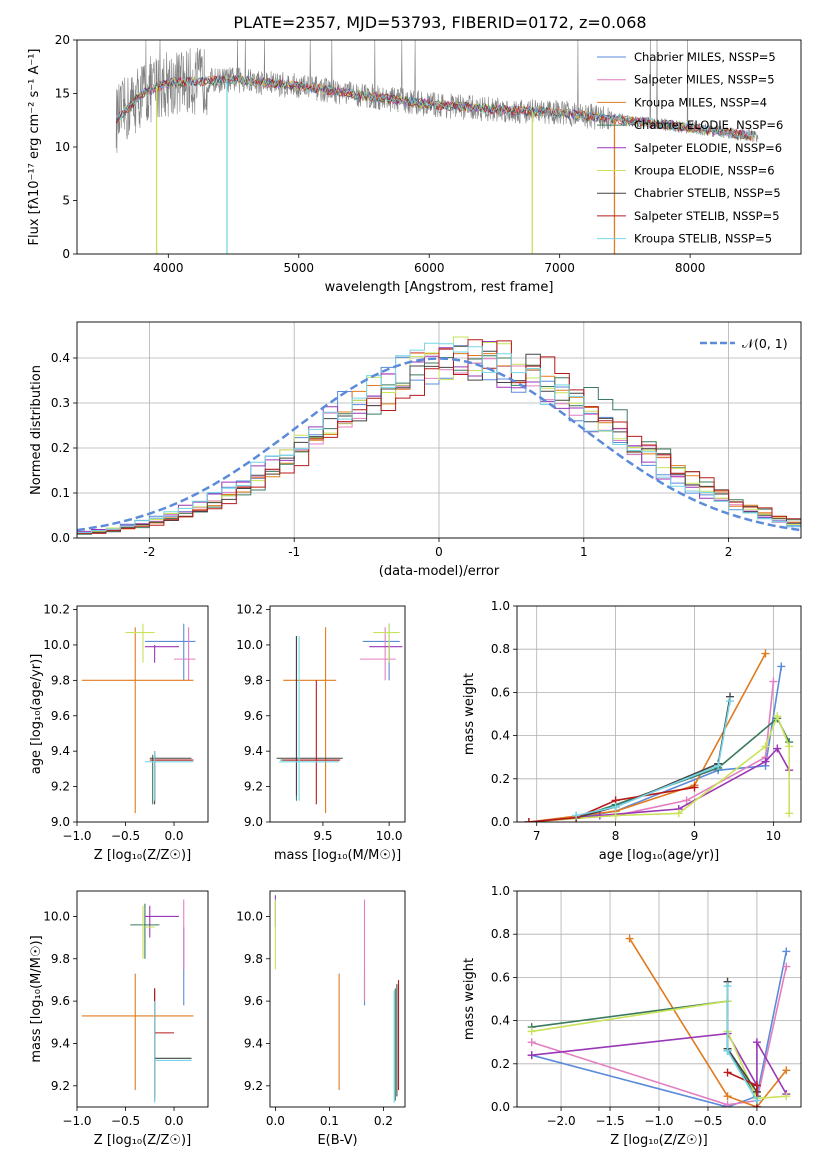  I want to click on legend-label: Kroupa STELIB, NSSP=5, so click(703, 239).